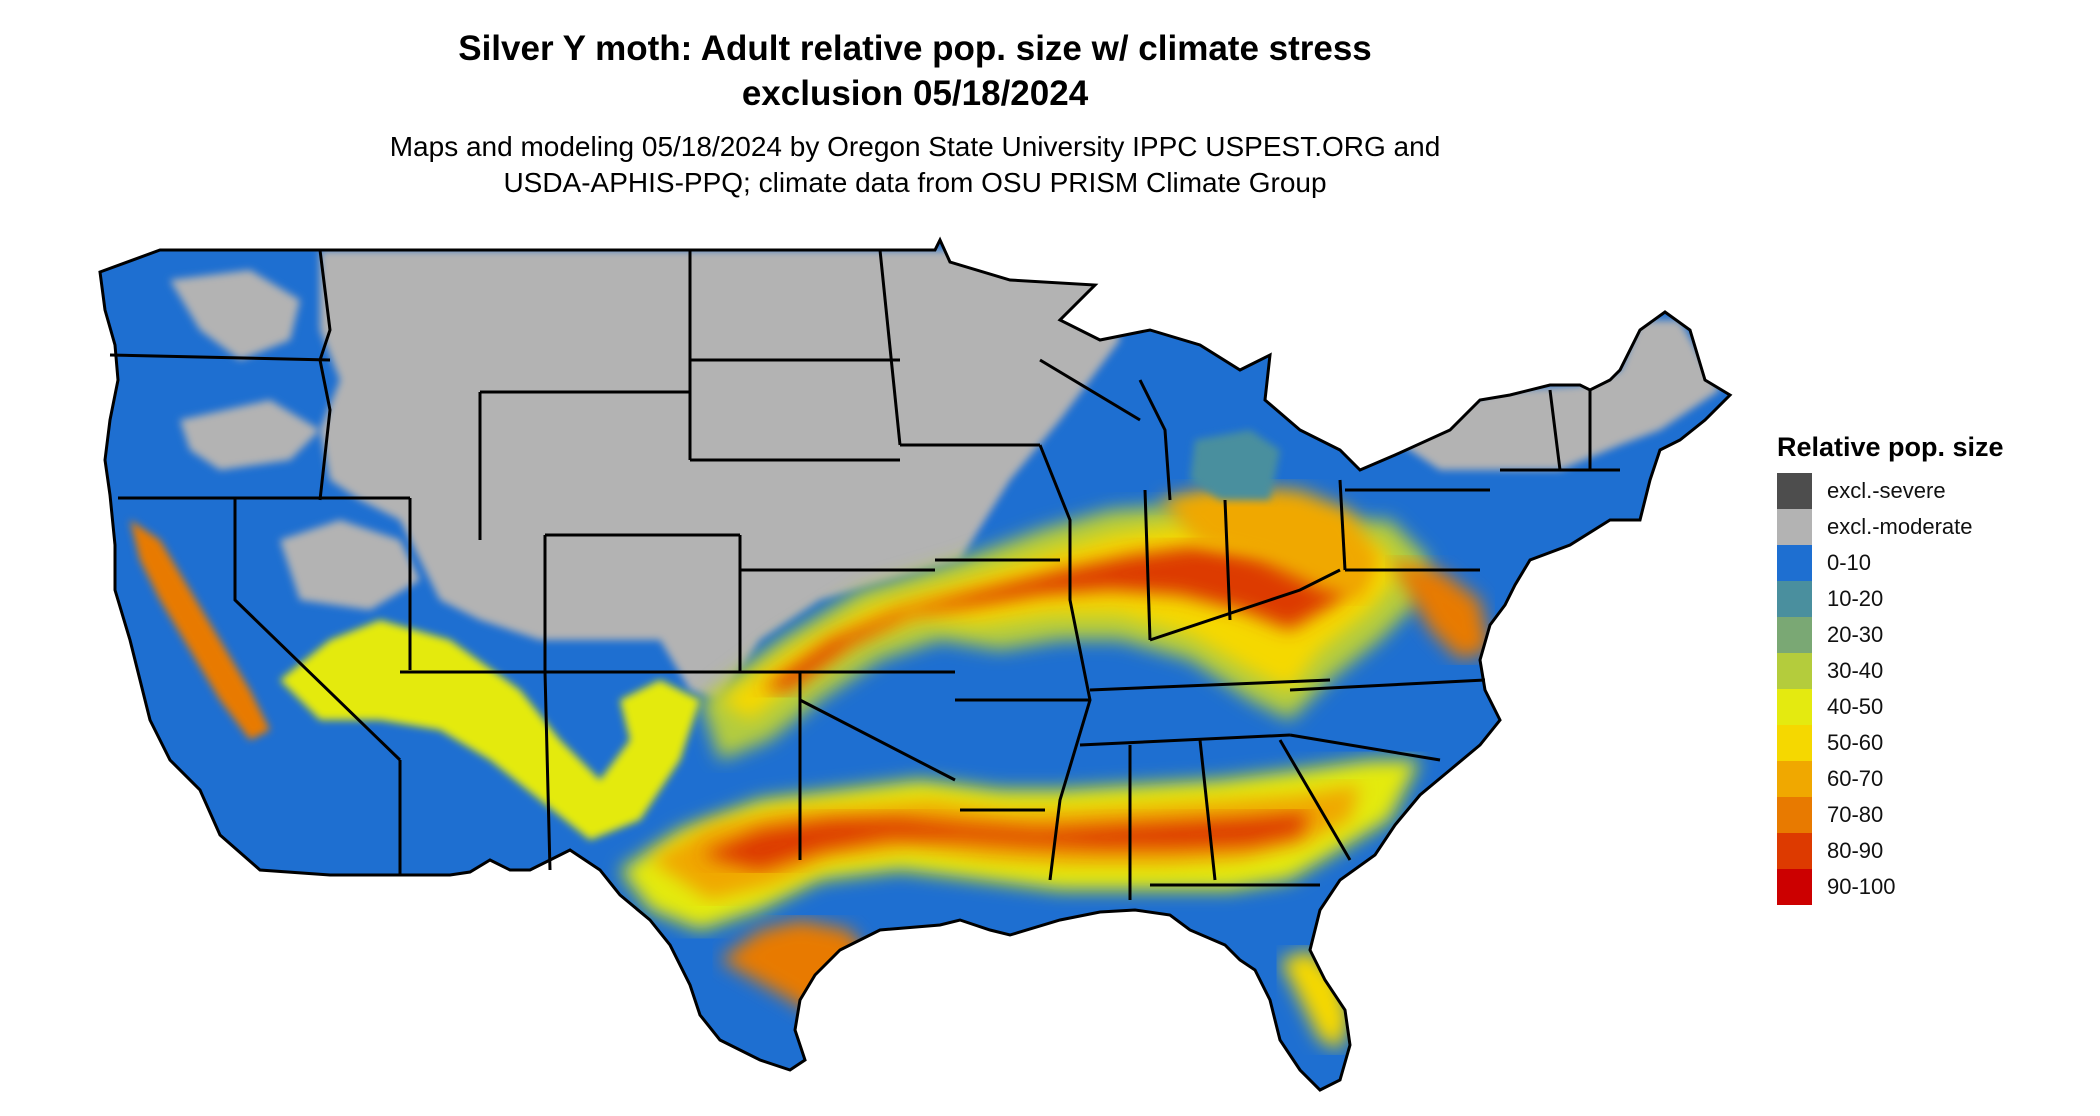 Image resolution: width=2100 pixels, height=1116 pixels. What do you see at coordinates (200, 630) in the screenshot?
I see `band-west-california` at bounding box center [200, 630].